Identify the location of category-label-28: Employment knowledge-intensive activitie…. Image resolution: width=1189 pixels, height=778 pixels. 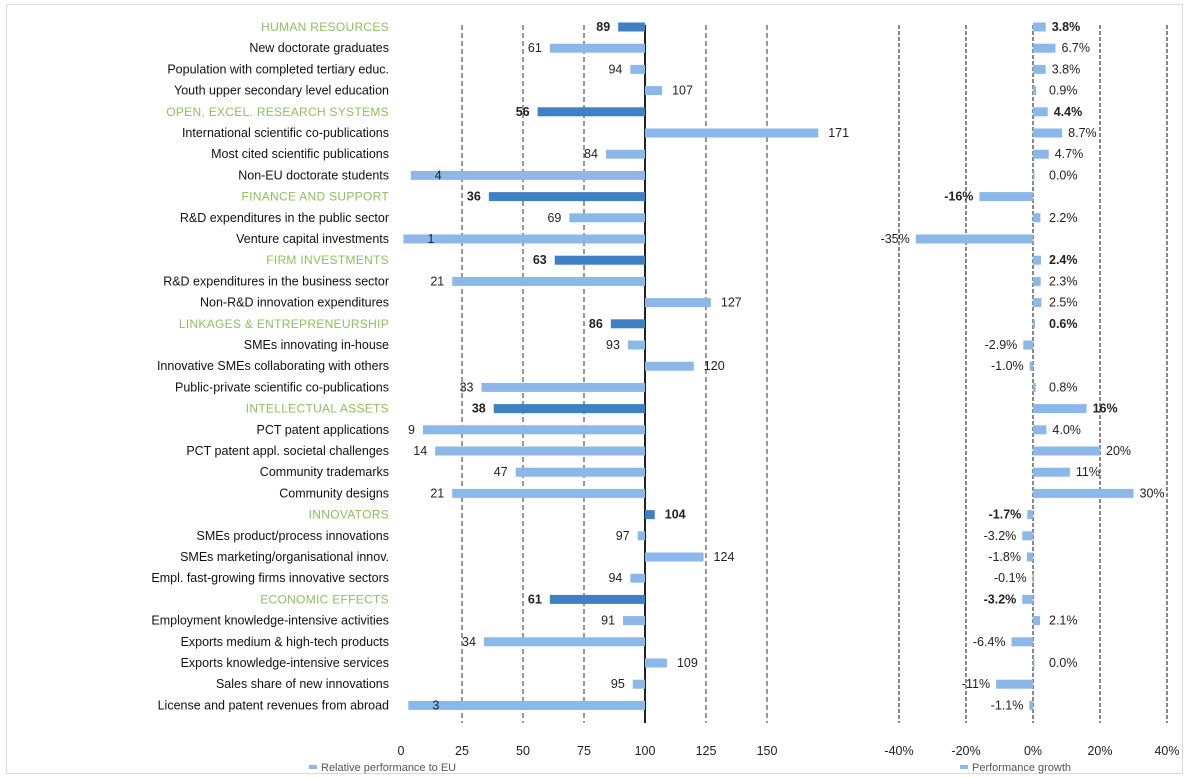
(270, 621).